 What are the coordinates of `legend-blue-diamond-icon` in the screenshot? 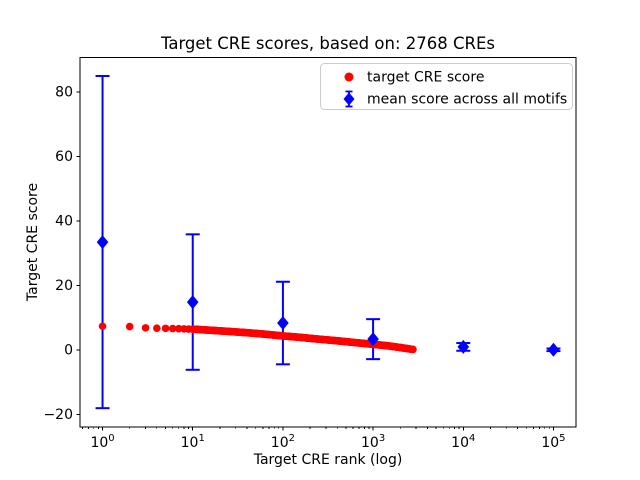 It's located at (349, 99).